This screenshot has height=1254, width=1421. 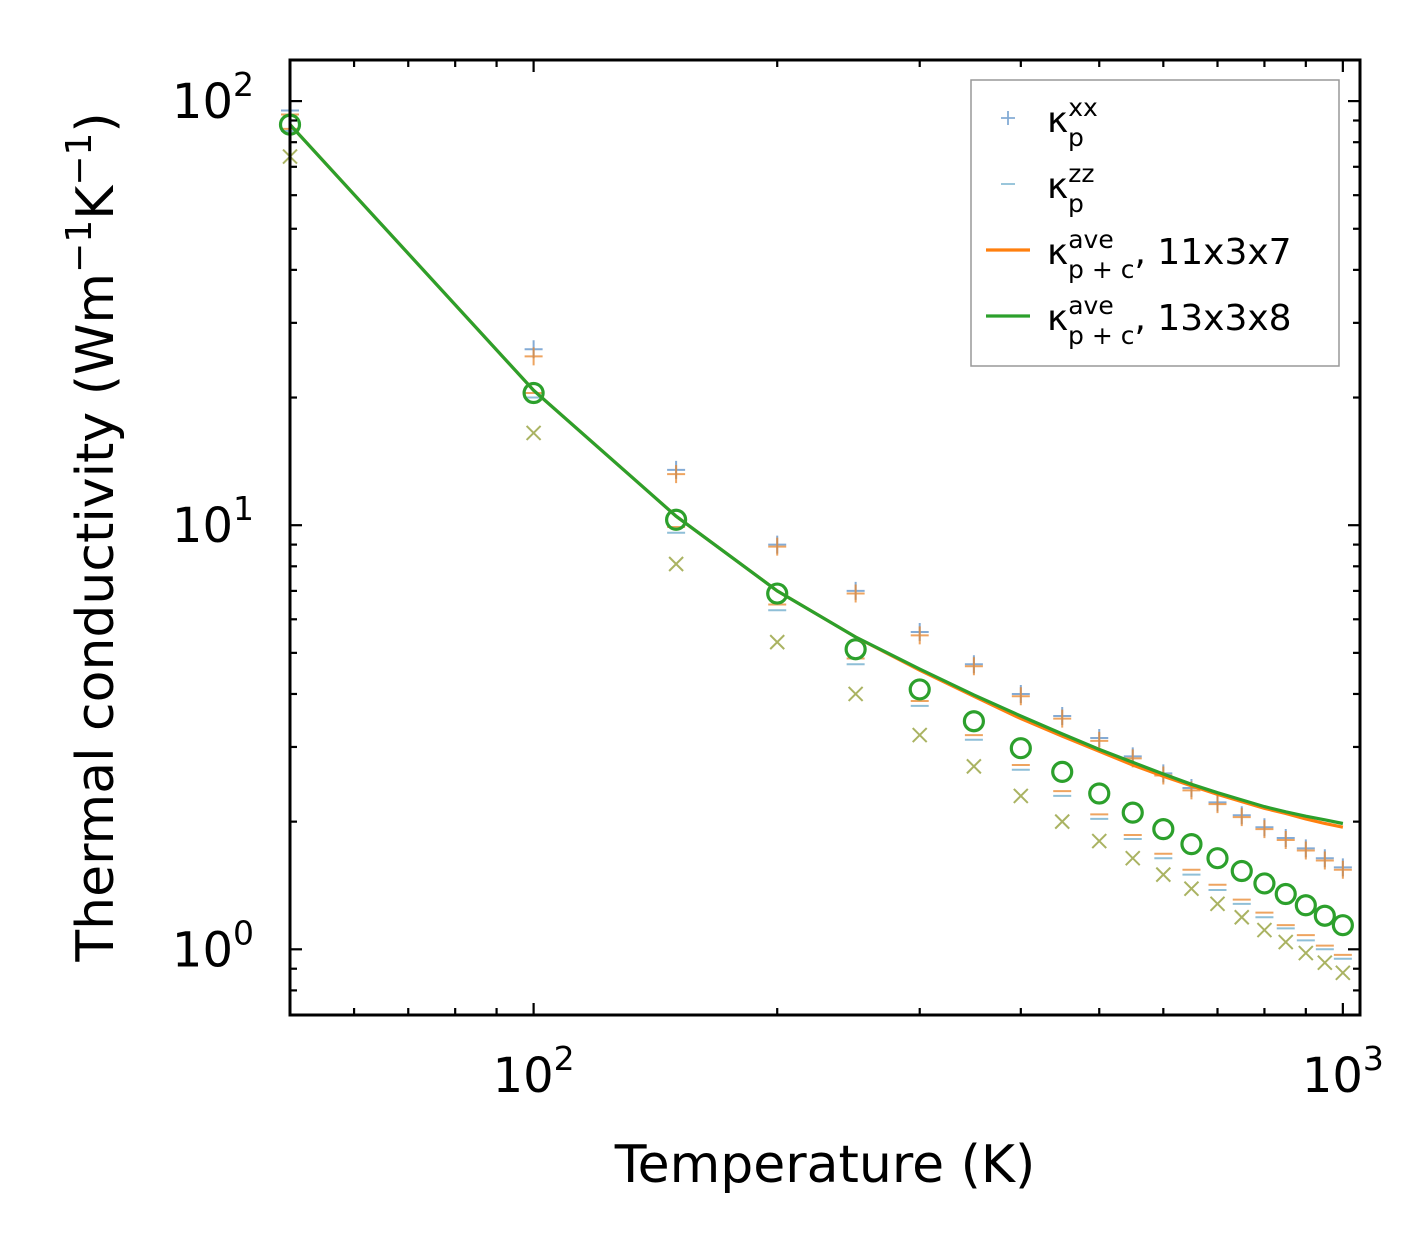 I want to click on x-tick-label: 10², so click(x=534, y=1071).